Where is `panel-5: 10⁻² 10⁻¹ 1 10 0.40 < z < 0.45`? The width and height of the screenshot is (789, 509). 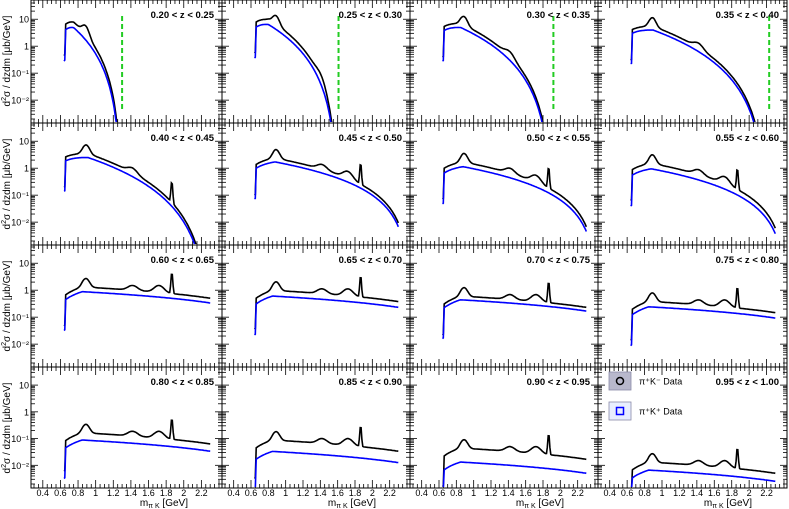 panel-5: 10⁻² 10⁻¹ 1 10 0.40 < z < 0.45 is located at coordinates (117, 184).